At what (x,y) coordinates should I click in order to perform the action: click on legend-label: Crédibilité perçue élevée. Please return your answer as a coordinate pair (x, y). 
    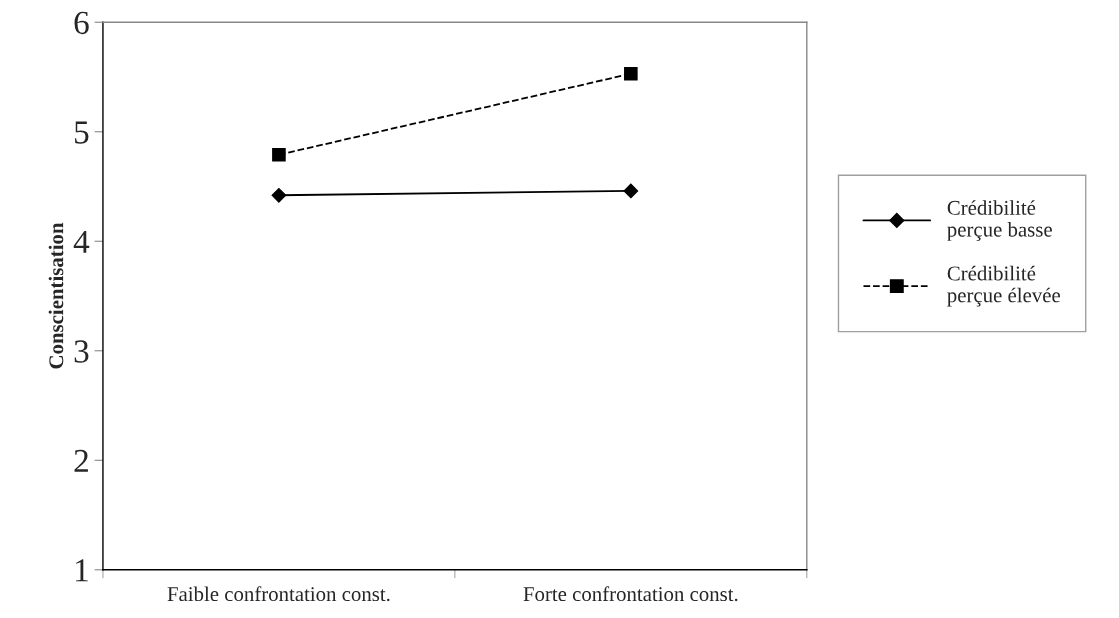
    Looking at the image, I should click on (1003, 286).